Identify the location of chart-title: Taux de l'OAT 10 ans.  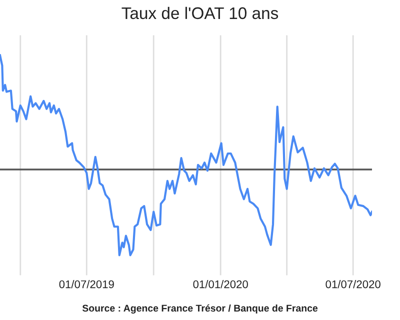
(200, 13).